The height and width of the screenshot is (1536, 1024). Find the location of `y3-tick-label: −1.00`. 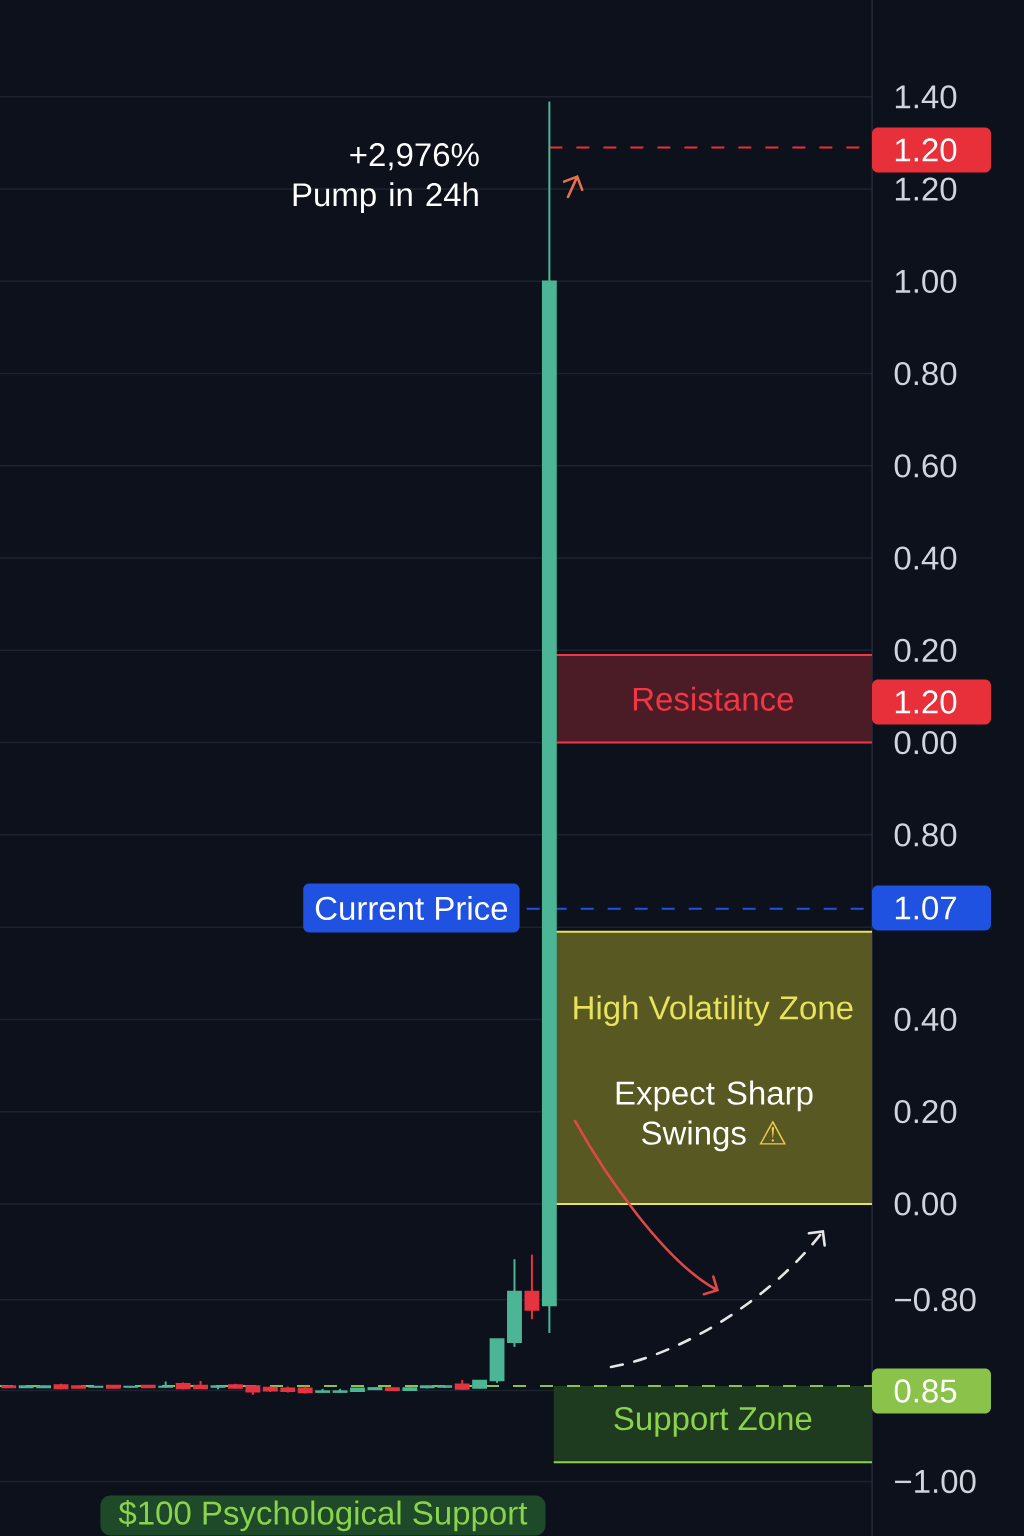

y3-tick-label: −1.00 is located at coordinates (935, 1481).